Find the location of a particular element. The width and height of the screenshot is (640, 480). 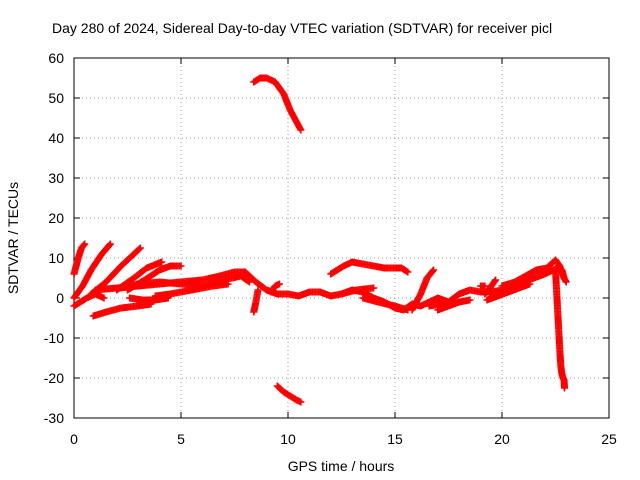

series-band-lower is located at coordinates (191, 290).